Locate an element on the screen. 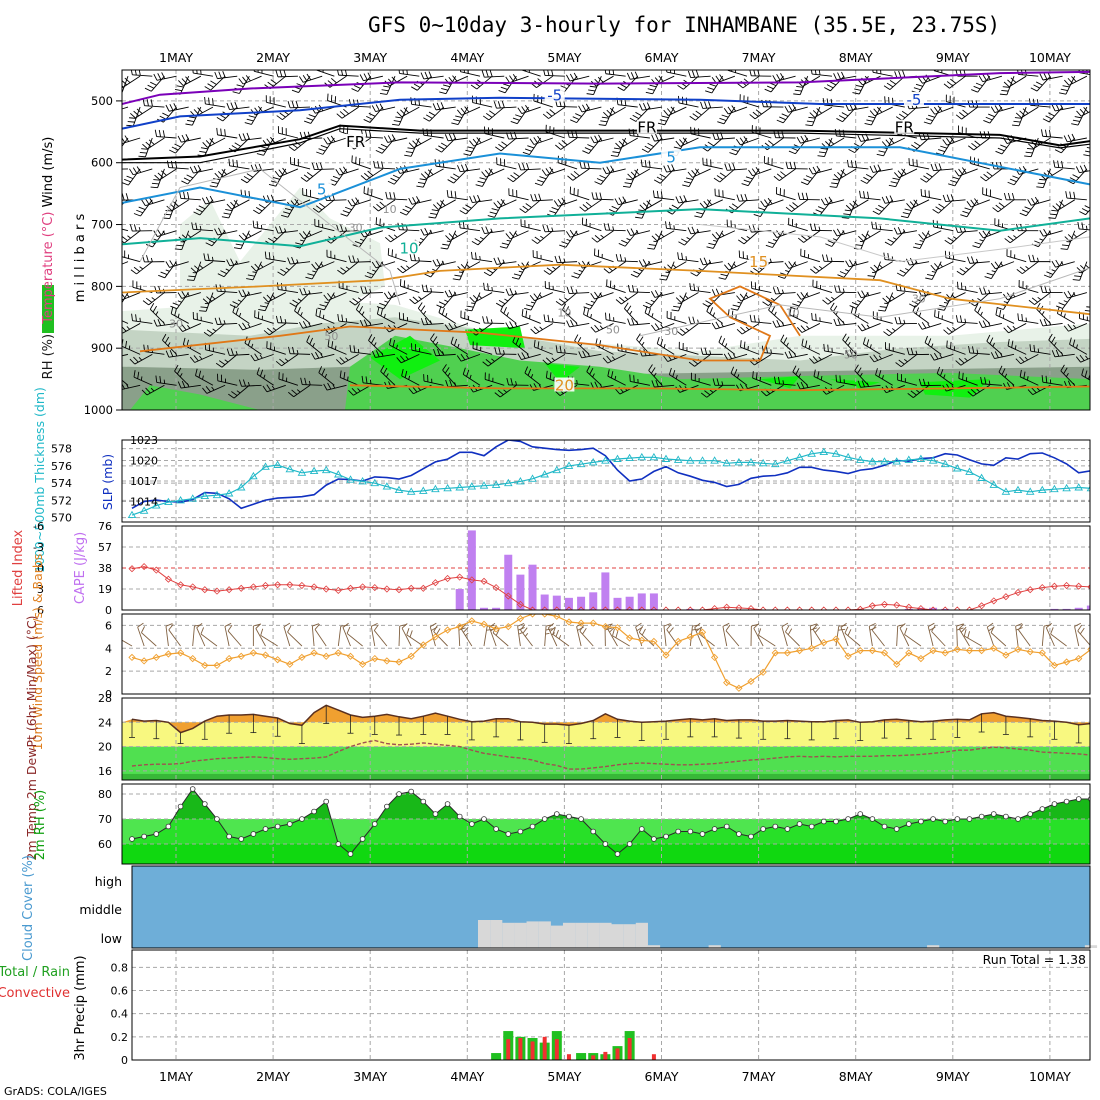 This screenshot has height=1100, width=1100. contour-label: 20 is located at coordinates (564, 386).